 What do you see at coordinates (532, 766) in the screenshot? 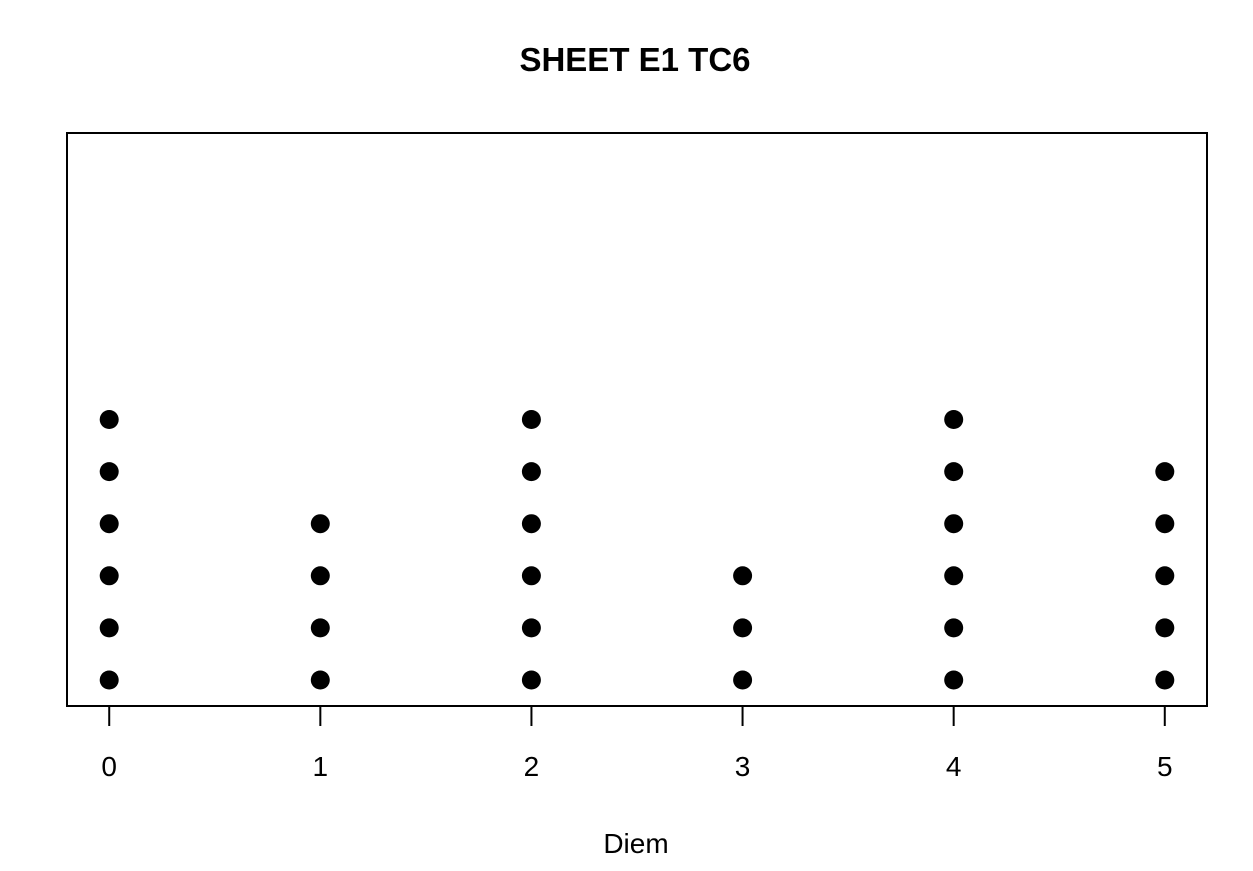
I see `x-tick-label: 2` at bounding box center [532, 766].